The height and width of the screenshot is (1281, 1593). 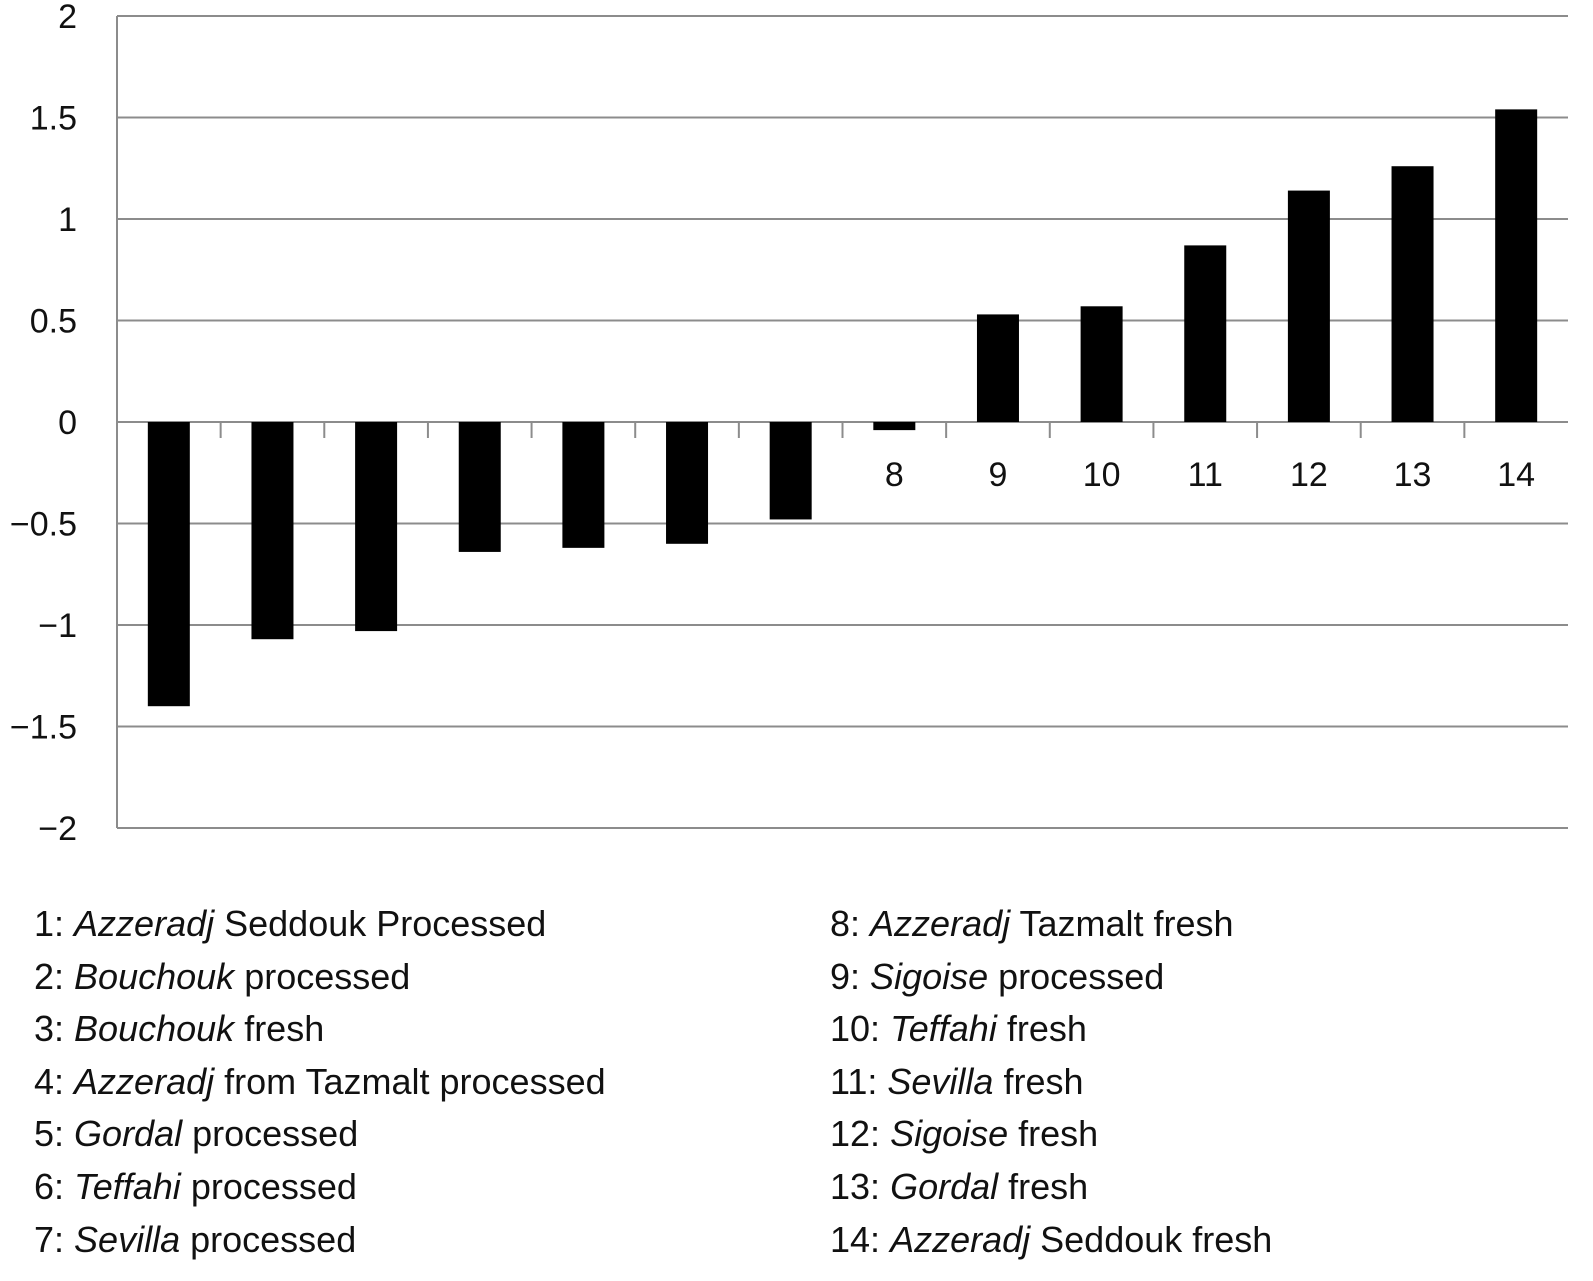 What do you see at coordinates (845, 976) in the screenshot?
I see `legend-number: 9:` at bounding box center [845, 976].